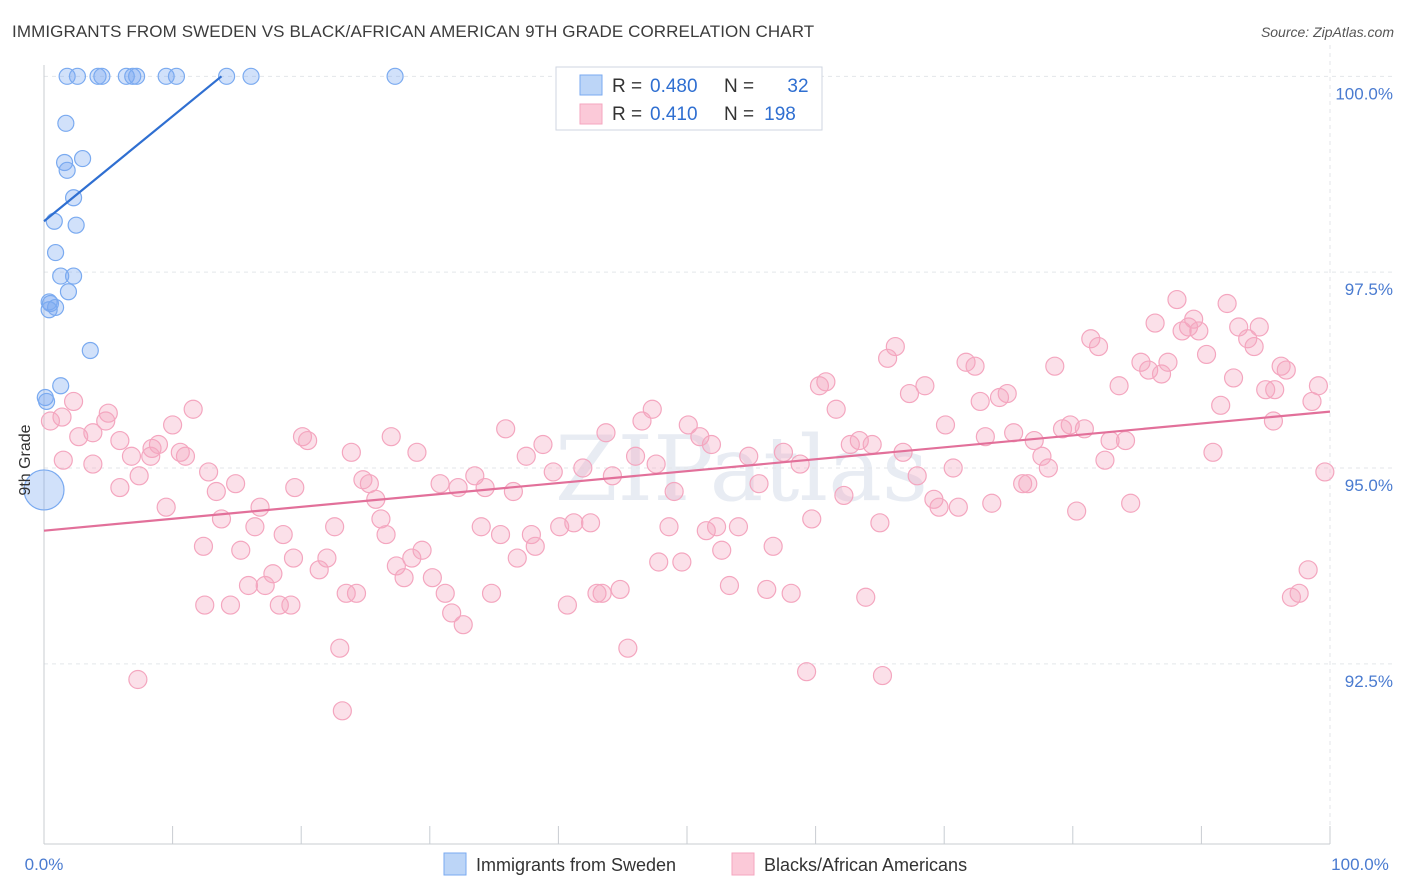 The image size is (1406, 892). I want to click on legend-n-label-2: N =, so click(739, 114).